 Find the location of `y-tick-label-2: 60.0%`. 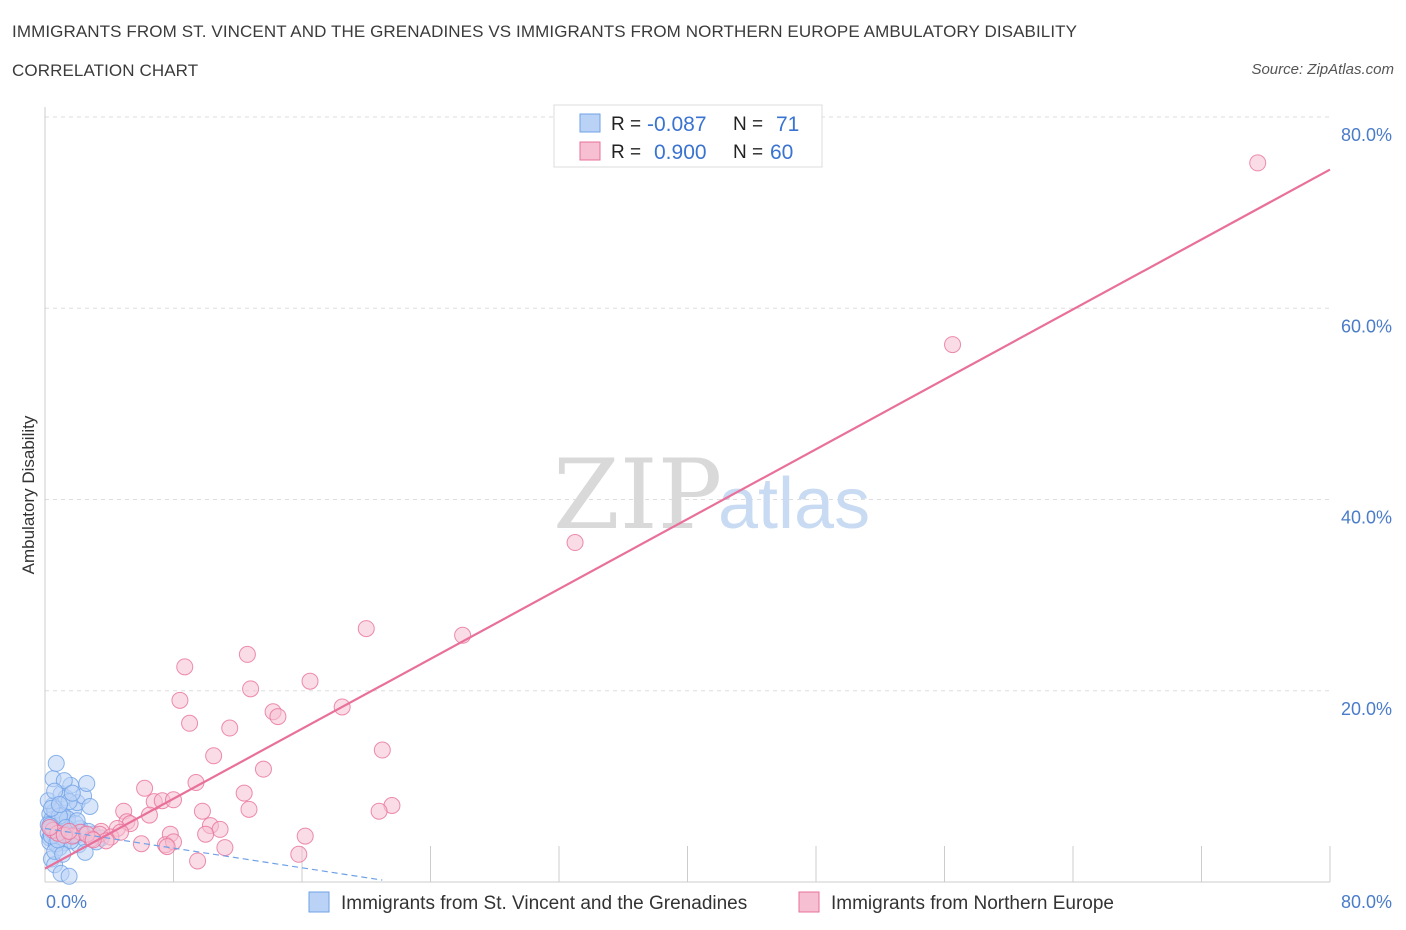

y-tick-label-2: 60.0% is located at coordinates (1366, 326).